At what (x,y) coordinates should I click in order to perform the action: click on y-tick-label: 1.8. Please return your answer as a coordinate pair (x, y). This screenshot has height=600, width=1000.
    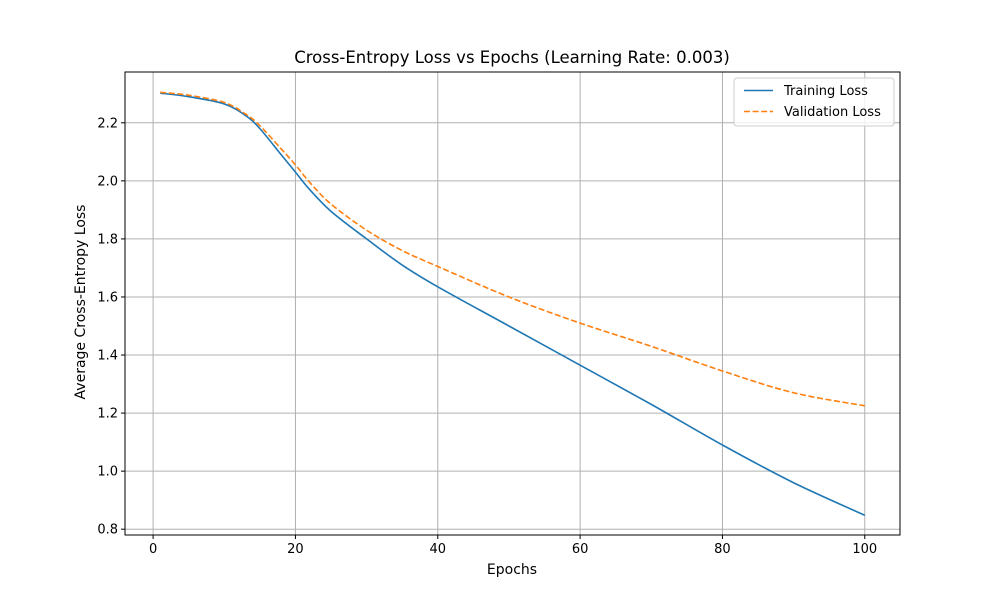
    Looking at the image, I should click on (107, 239).